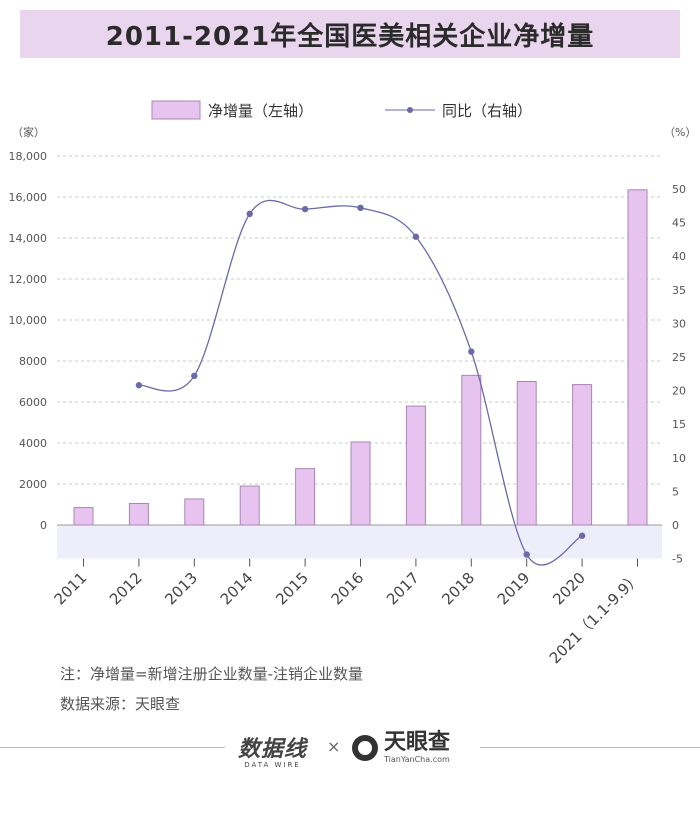 Image resolution: width=700 pixels, height=817 pixels. What do you see at coordinates (569, 589) in the screenshot?
I see `x-tick-label: 2020` at bounding box center [569, 589].